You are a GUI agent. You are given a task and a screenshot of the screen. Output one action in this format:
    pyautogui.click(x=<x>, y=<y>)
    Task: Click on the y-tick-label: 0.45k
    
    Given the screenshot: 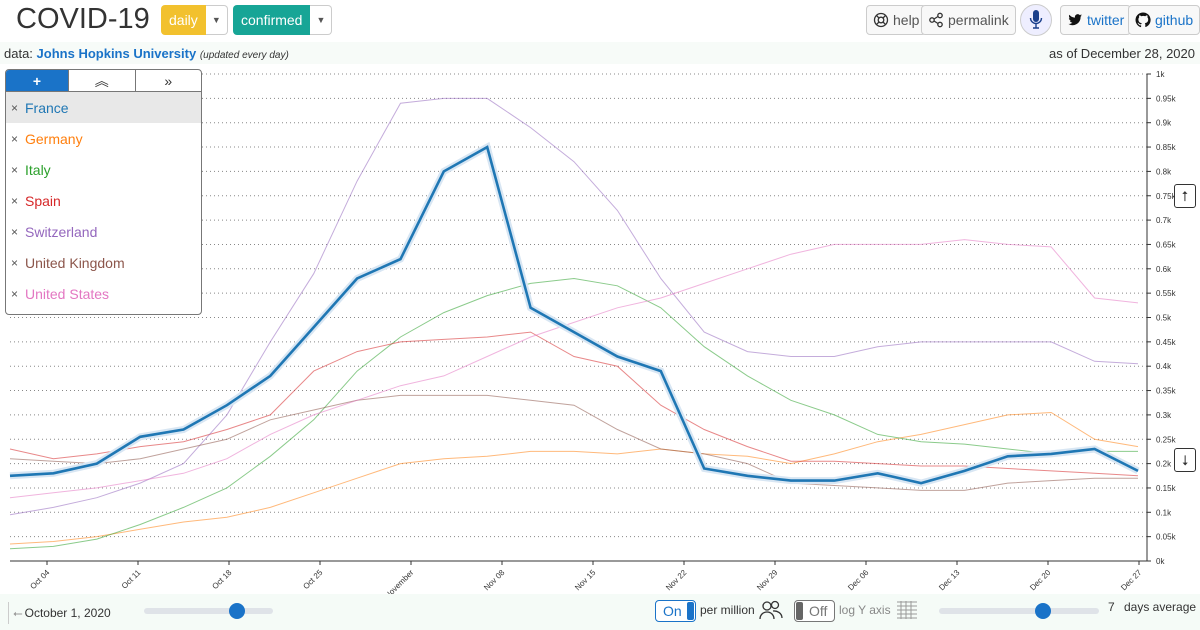 What is the action you would take?
    pyautogui.click(x=1166, y=342)
    